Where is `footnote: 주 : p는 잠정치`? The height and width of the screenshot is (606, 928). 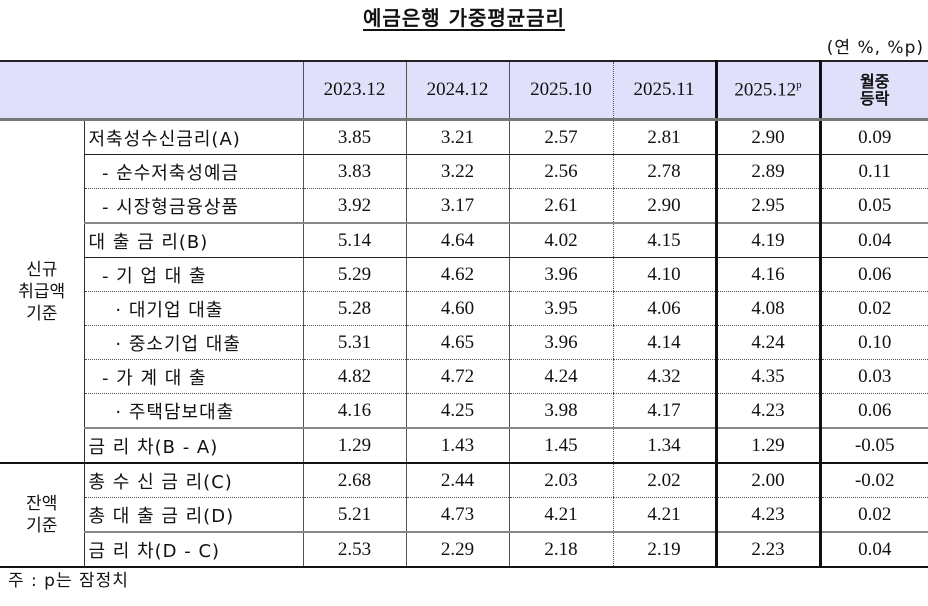 footnote: 주 : p는 잠정치 is located at coordinates (68, 581).